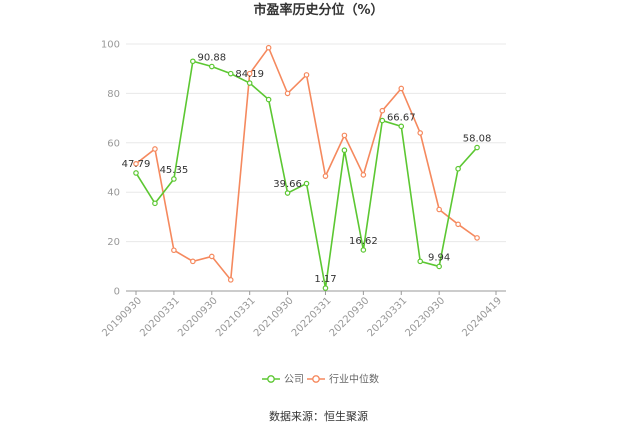 The height and width of the screenshot is (431, 637). I want to click on data-label: 58.08, so click(477, 139).